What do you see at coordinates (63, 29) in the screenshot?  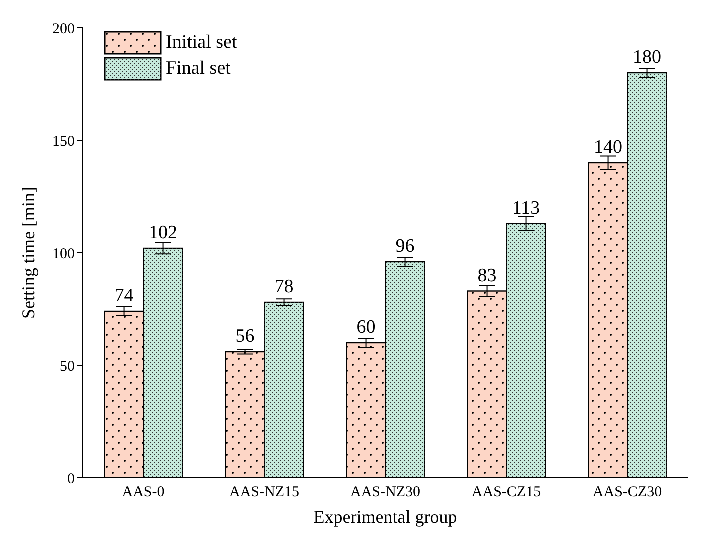 I see `y-tick-label: 200` at bounding box center [63, 29].